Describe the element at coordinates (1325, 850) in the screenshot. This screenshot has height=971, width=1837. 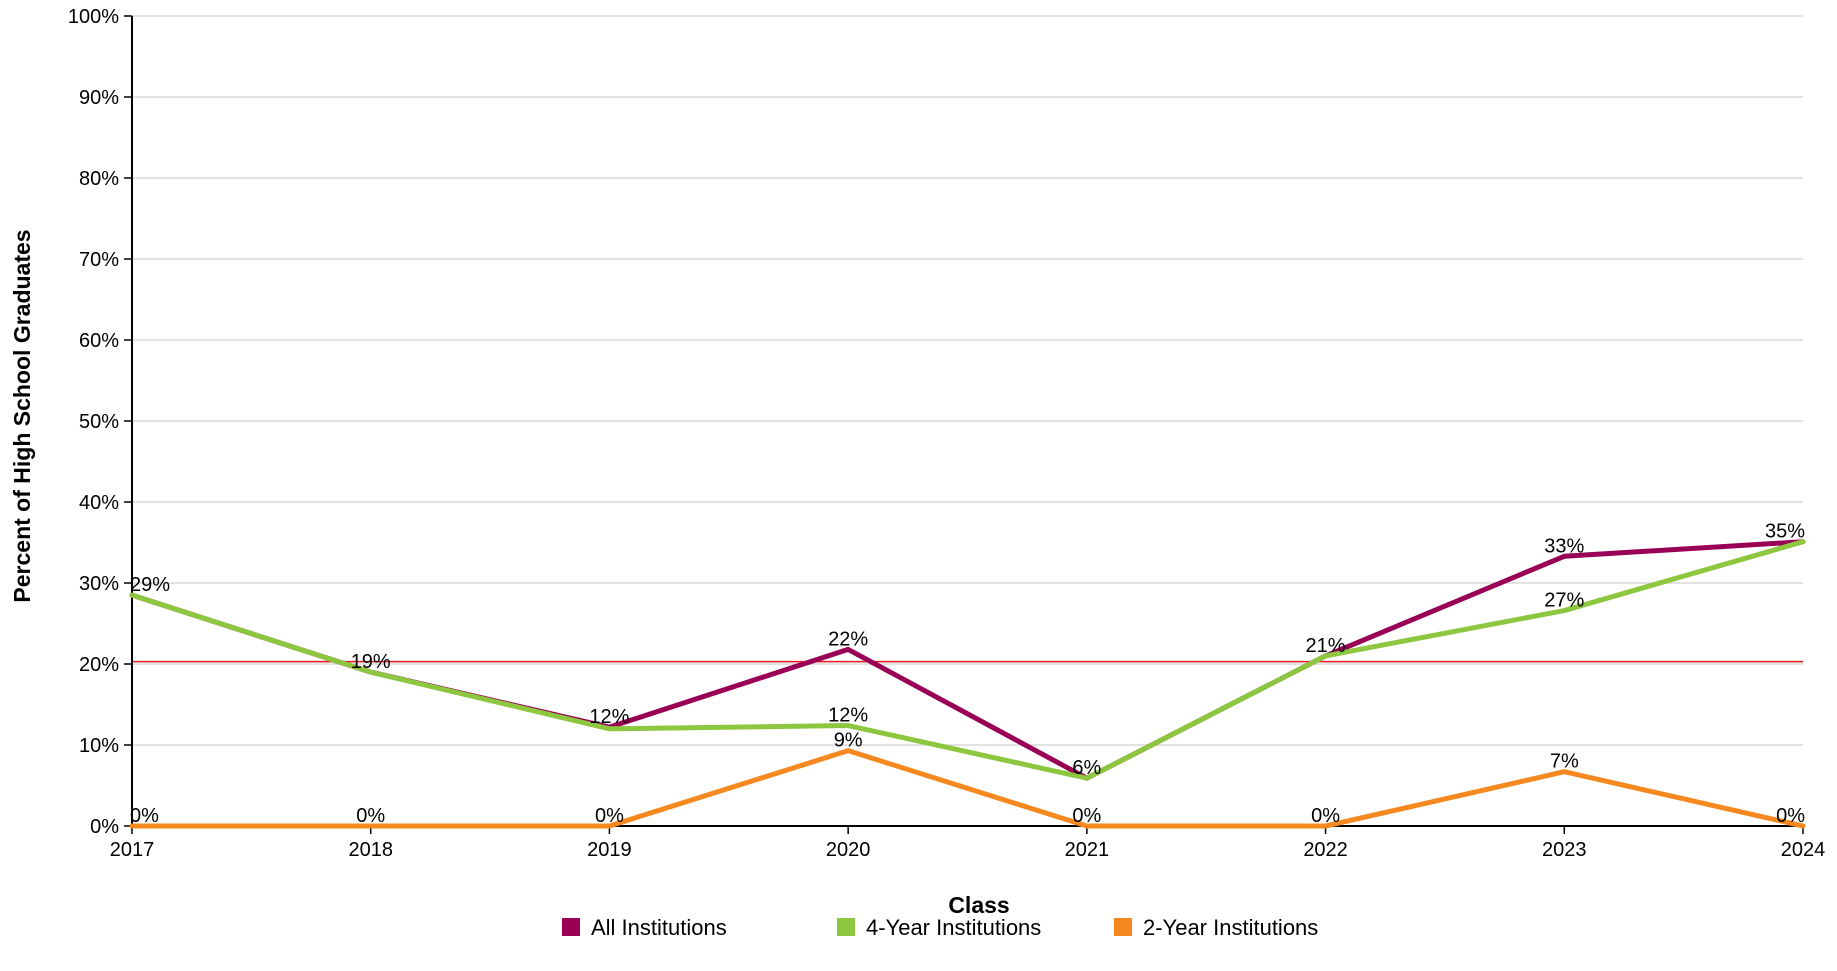
I see `x-tick-label: 2022` at that location.